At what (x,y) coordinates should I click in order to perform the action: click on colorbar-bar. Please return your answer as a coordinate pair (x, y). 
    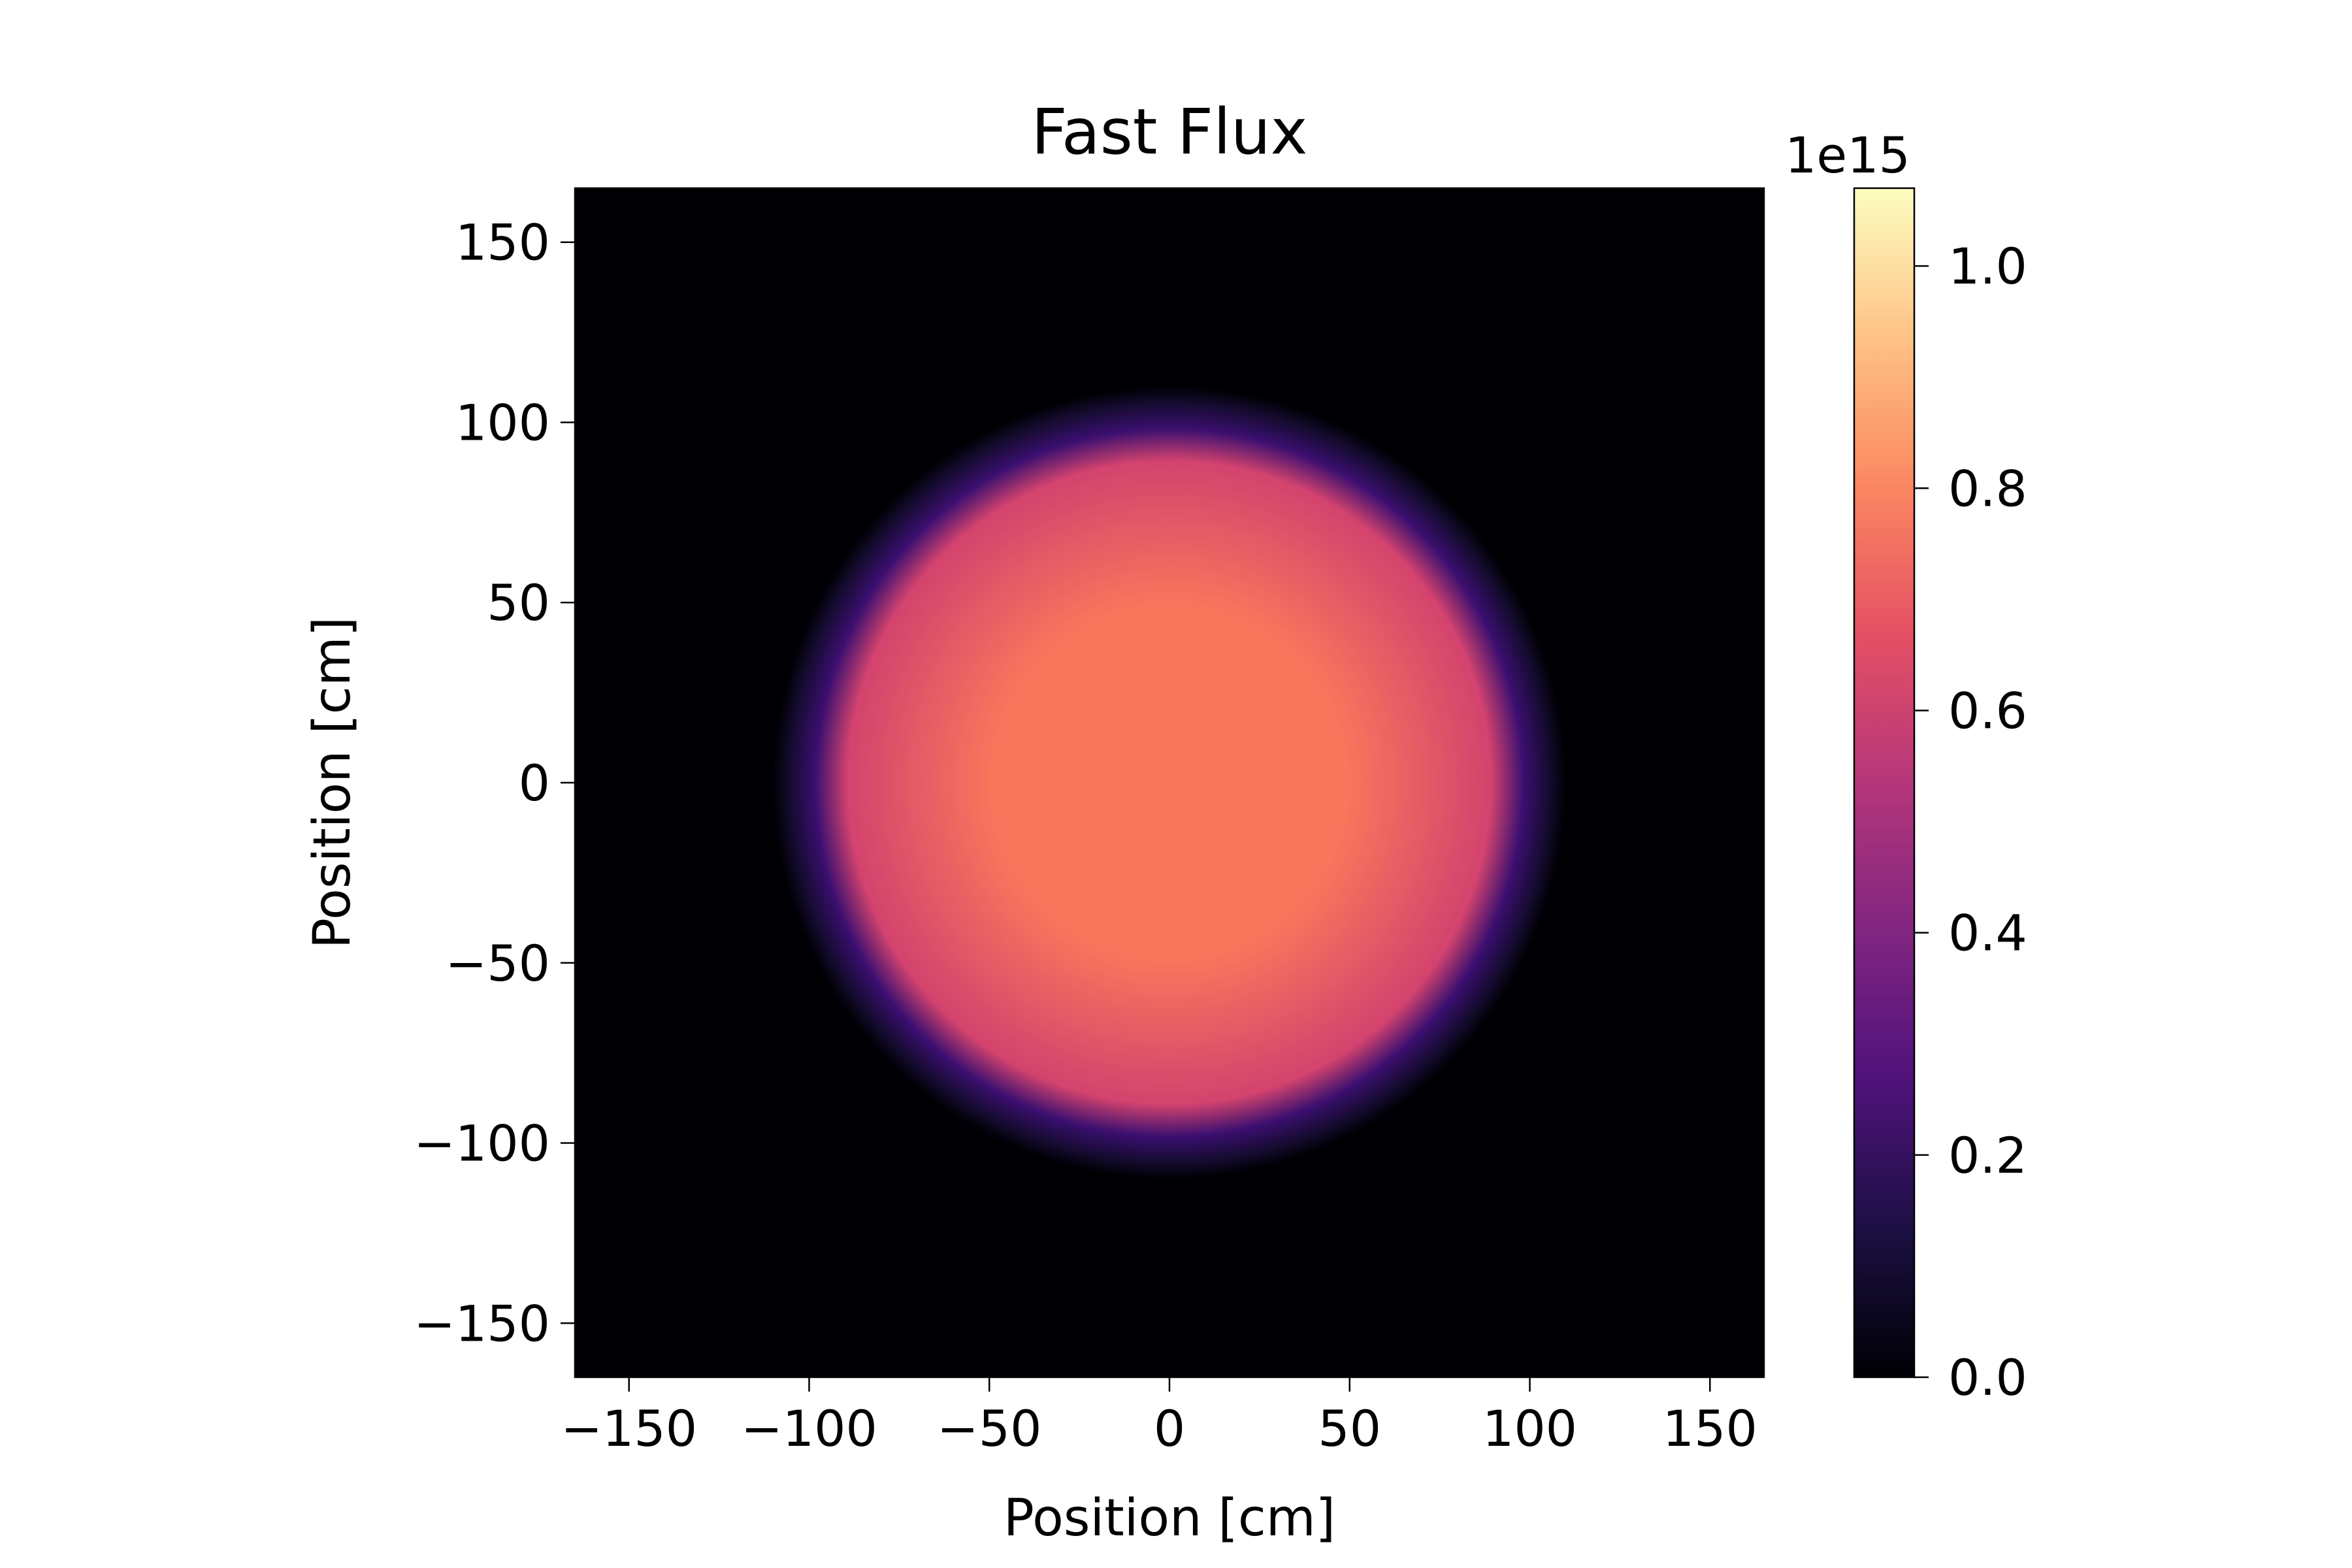
    Looking at the image, I should click on (1884, 782).